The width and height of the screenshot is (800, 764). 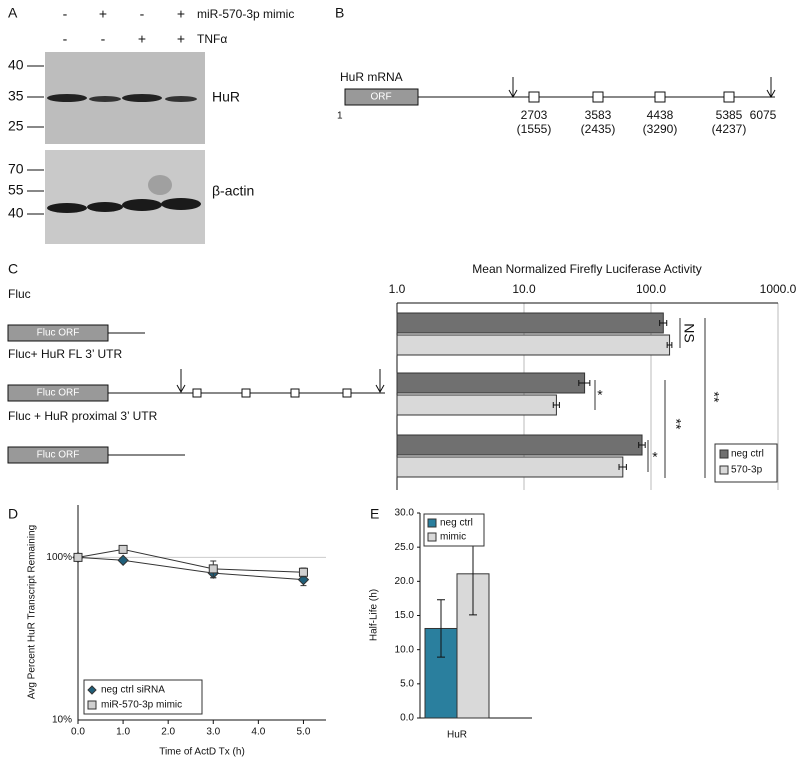 What do you see at coordinates (340, 116) in the screenshot?
I see `start-label: 1` at bounding box center [340, 116].